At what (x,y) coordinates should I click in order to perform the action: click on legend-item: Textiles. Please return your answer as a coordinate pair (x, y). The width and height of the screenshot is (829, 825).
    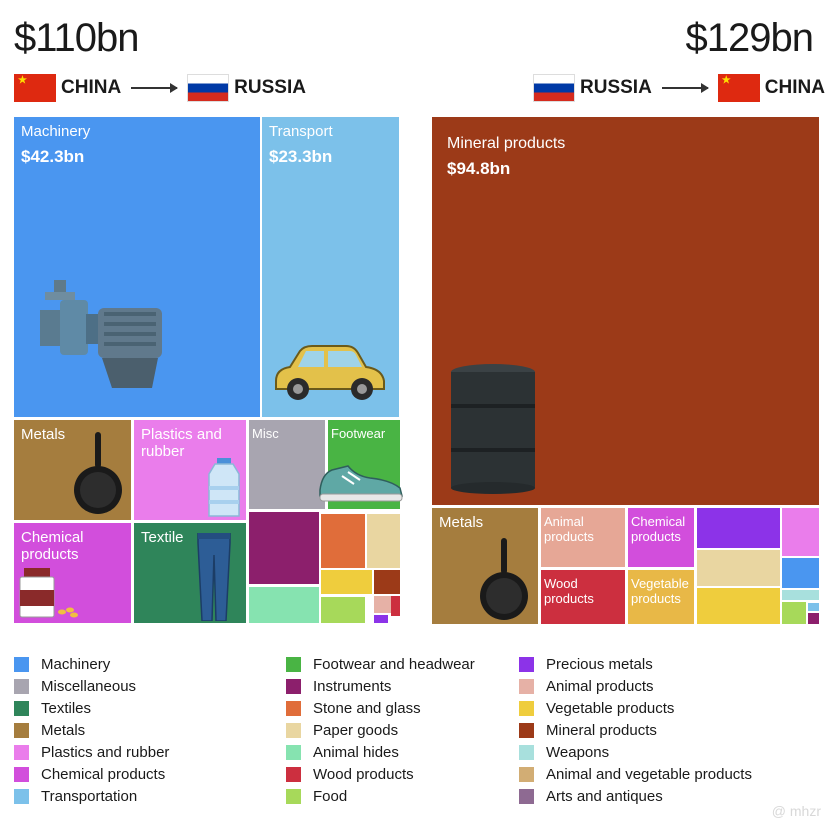
    Looking at the image, I should click on (52, 708).